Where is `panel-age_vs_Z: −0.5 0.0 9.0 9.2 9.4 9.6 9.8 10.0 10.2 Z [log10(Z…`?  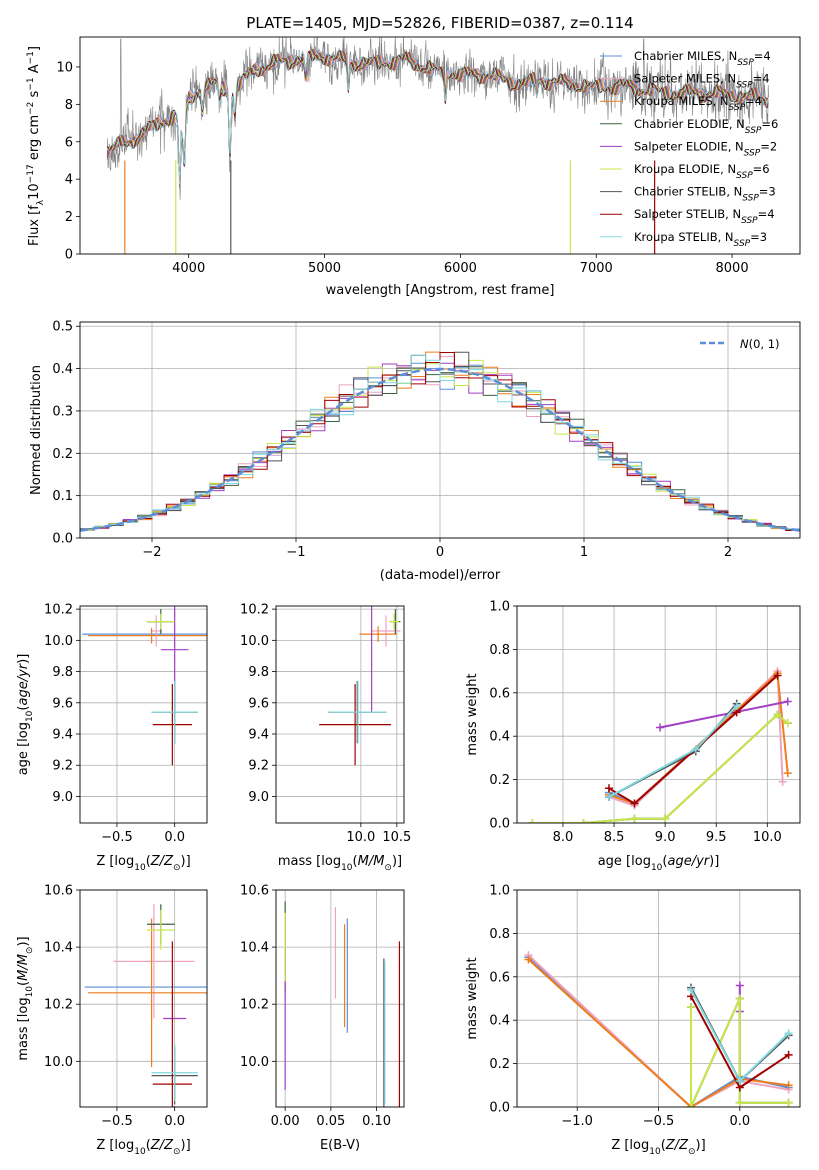
panel-age_vs_Z: −0.5 0.0 9.0 9.2 9.4 9.6 9.8 10.0 10.2 Z [log10(Z… is located at coordinates (112, 738).